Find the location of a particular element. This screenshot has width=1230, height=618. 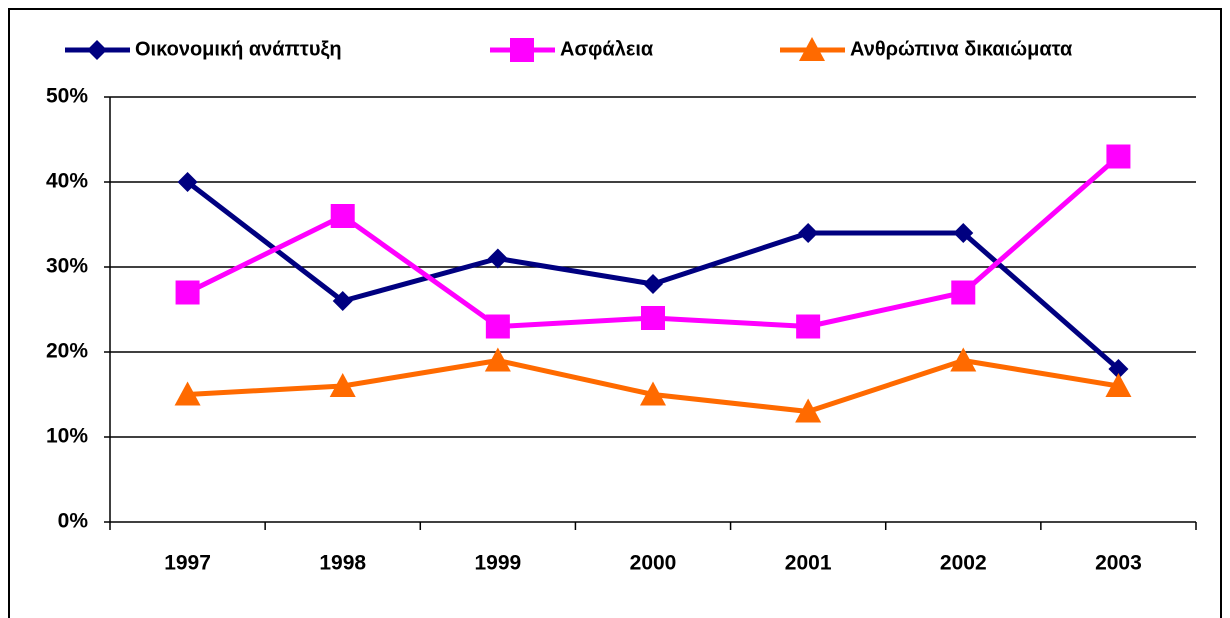

x-tick-label: 2002 is located at coordinates (963, 563).